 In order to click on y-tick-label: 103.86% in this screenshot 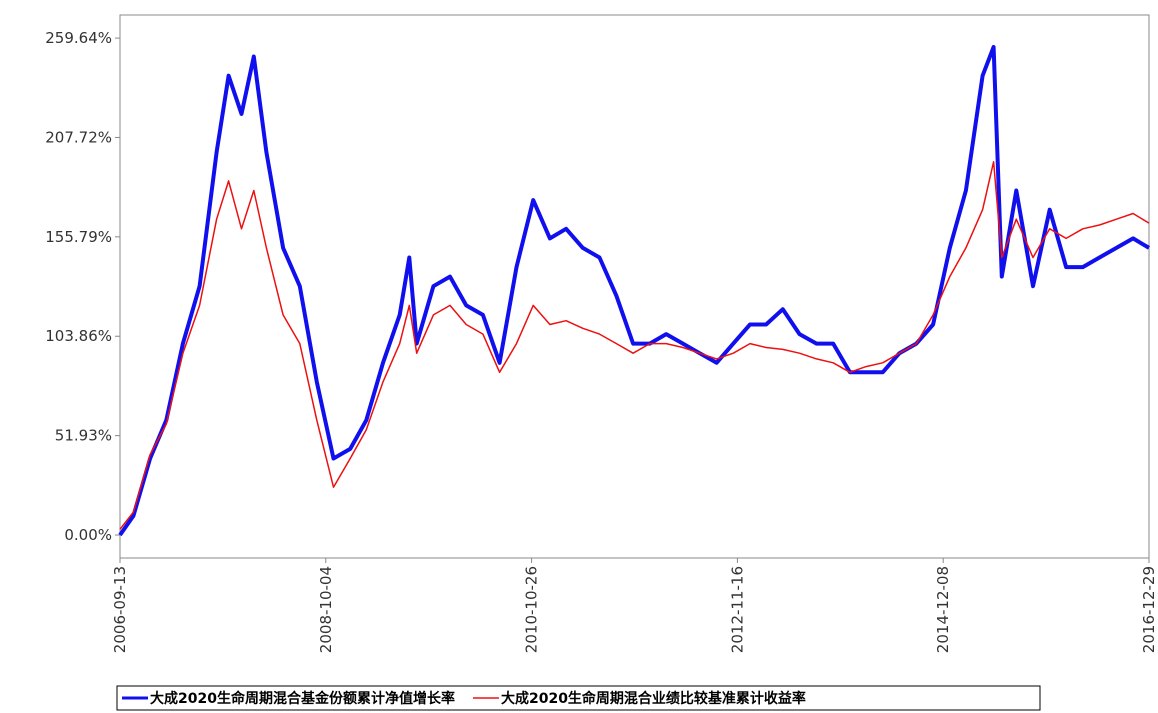, I will do `click(78, 336)`.